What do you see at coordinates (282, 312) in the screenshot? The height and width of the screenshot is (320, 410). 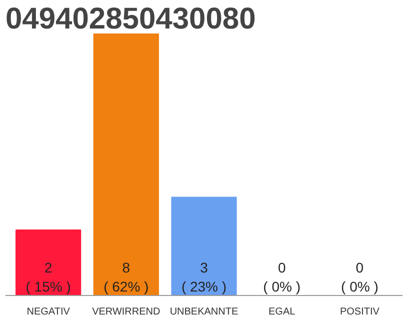 I see `x-tick-label: EGAL` at bounding box center [282, 312].